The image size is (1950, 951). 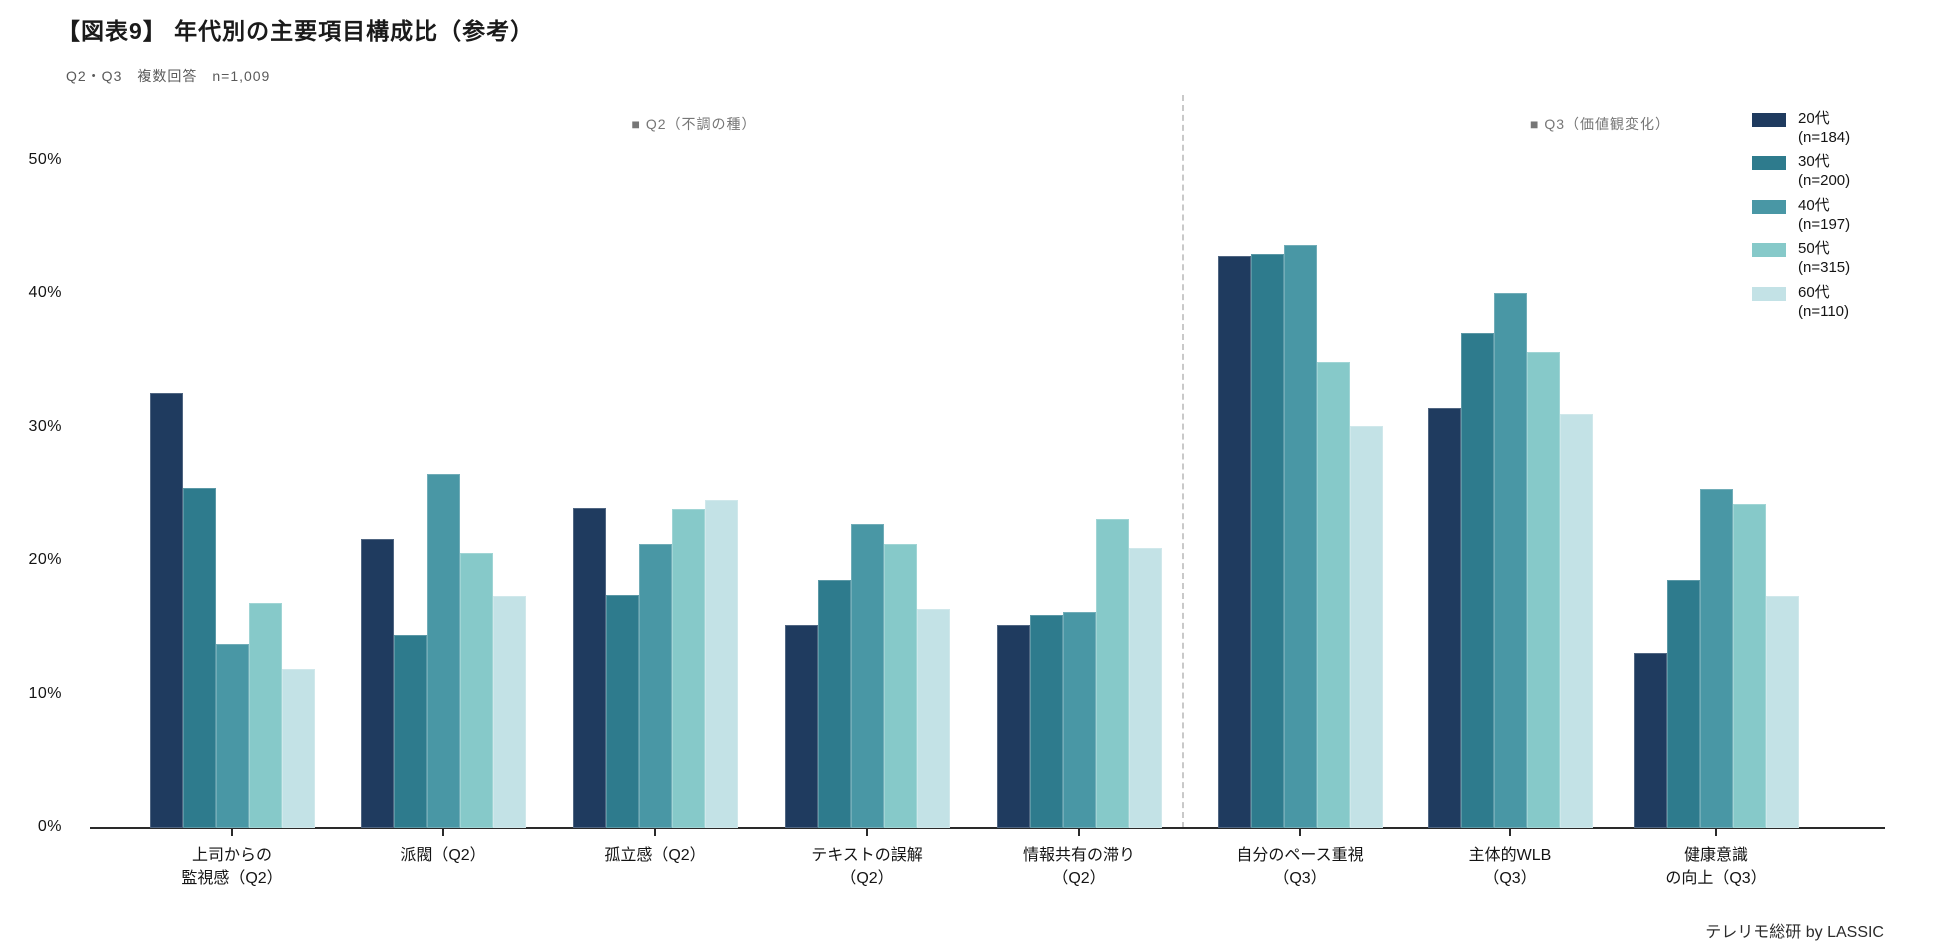 What do you see at coordinates (1824, 258) in the screenshot?
I see `legend-label-50代: 50代 (n=315)` at bounding box center [1824, 258].